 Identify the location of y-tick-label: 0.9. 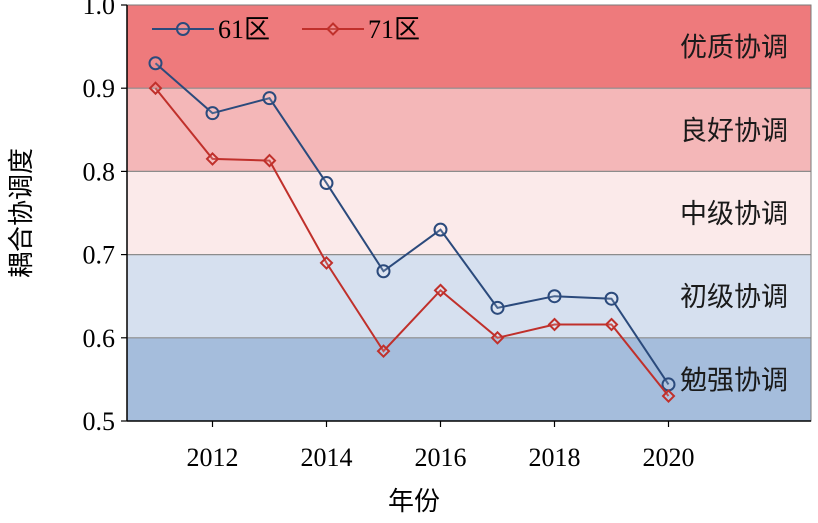
(99, 88).